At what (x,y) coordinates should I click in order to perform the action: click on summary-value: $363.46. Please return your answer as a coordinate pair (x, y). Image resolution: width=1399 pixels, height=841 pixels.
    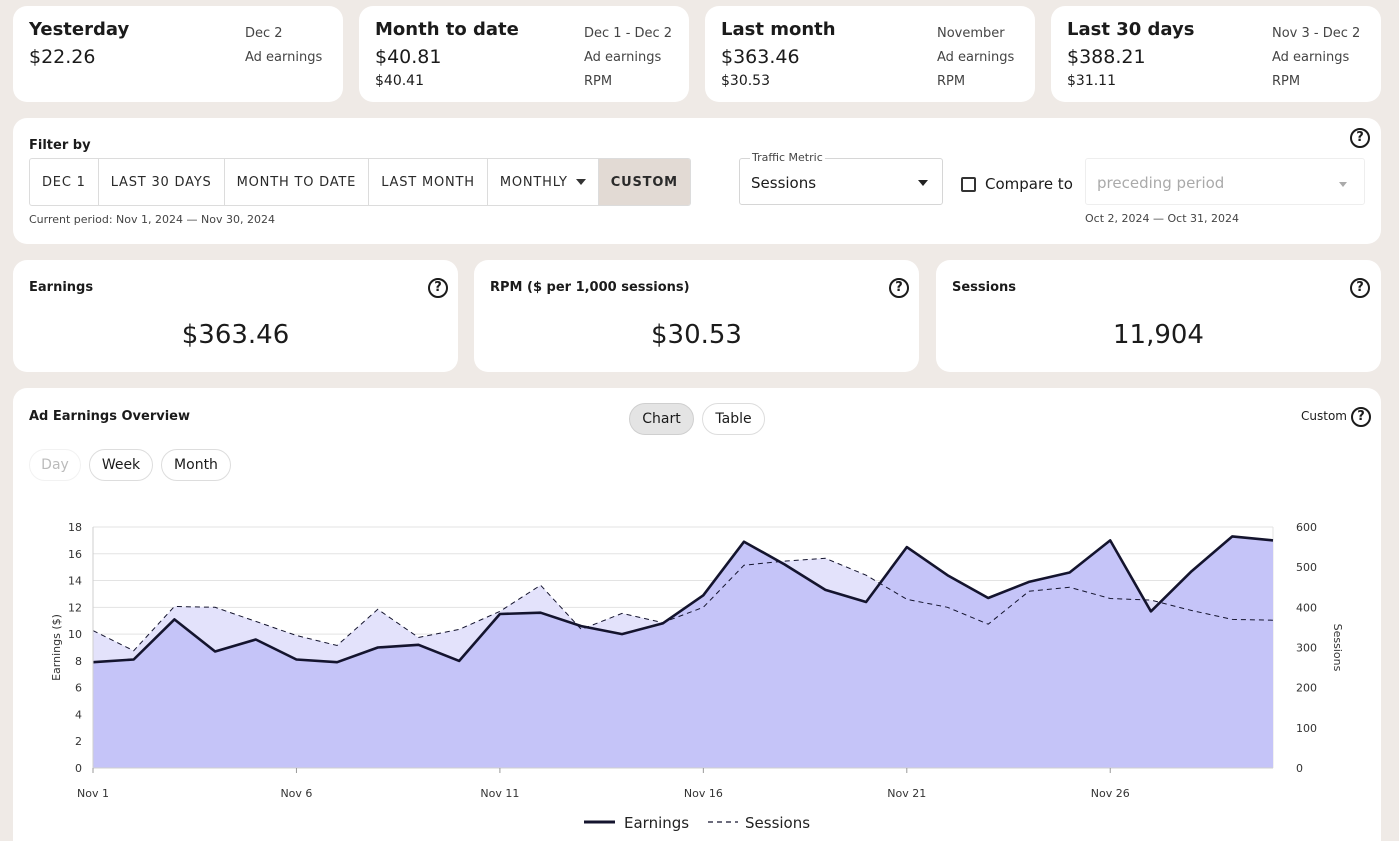
    Looking at the image, I should click on (760, 57).